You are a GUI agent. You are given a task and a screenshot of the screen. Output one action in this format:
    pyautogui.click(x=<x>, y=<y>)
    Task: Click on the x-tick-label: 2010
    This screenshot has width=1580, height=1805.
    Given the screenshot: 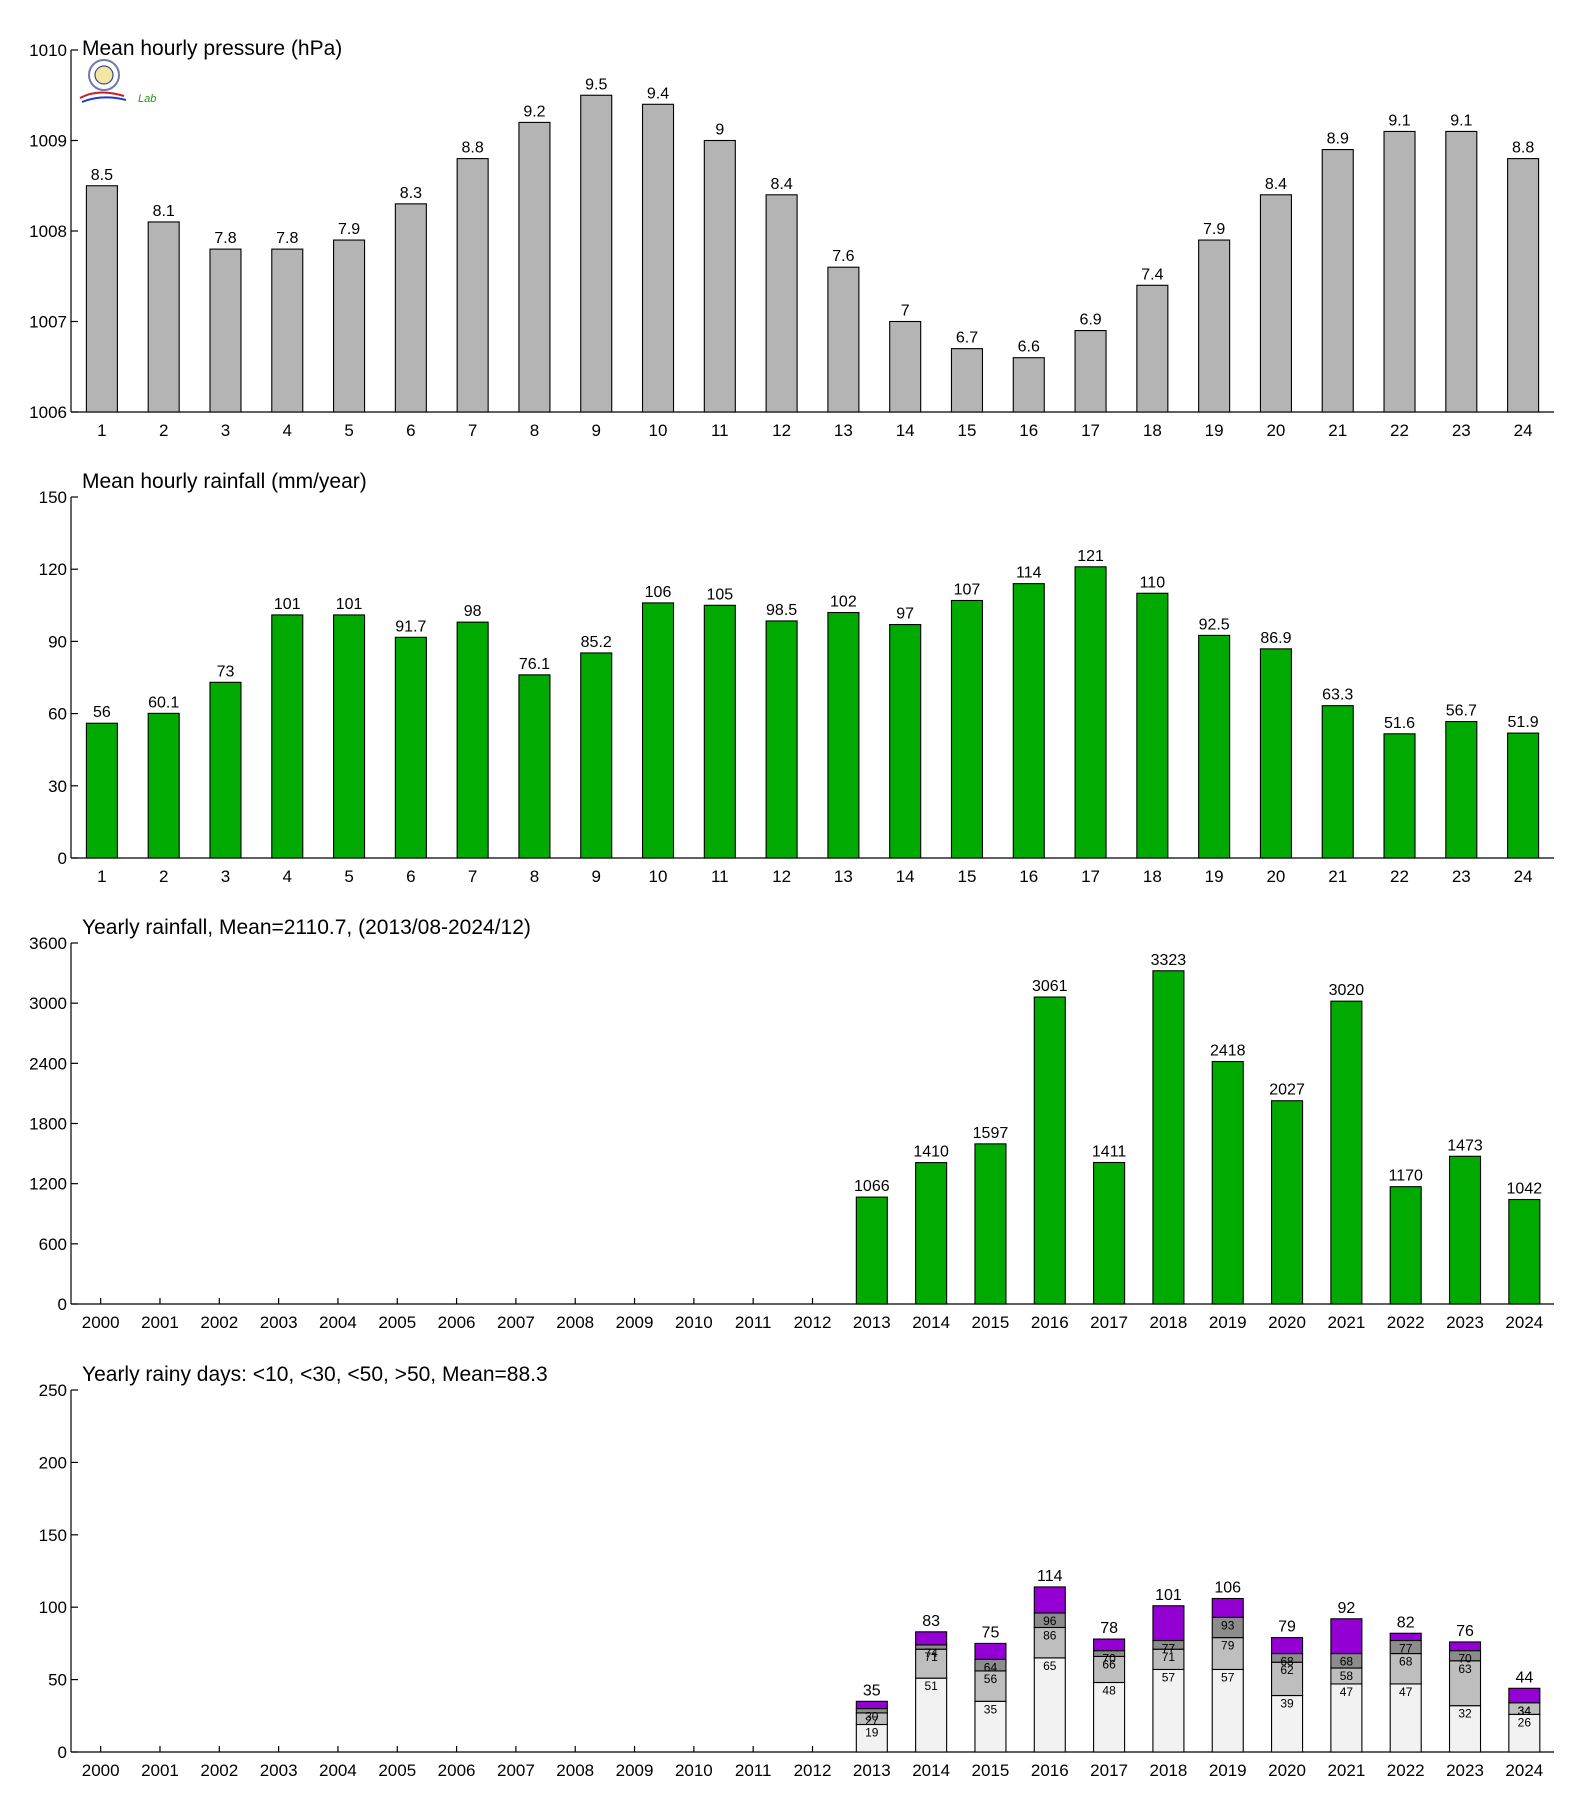 What is the action you would take?
    pyautogui.click(x=694, y=1770)
    